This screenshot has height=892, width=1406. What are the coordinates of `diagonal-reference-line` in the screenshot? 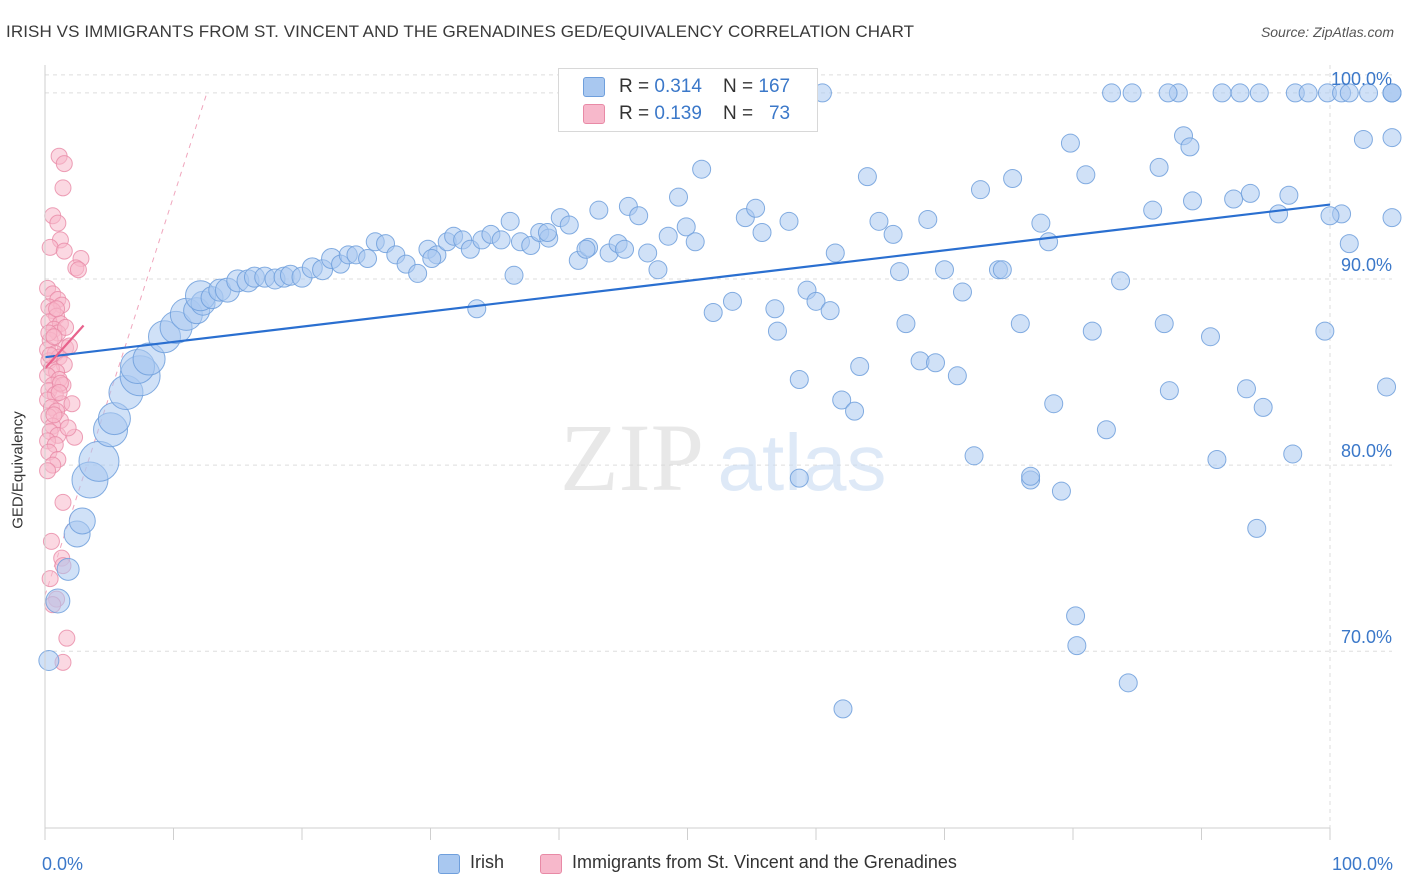 It's located at (126, 344).